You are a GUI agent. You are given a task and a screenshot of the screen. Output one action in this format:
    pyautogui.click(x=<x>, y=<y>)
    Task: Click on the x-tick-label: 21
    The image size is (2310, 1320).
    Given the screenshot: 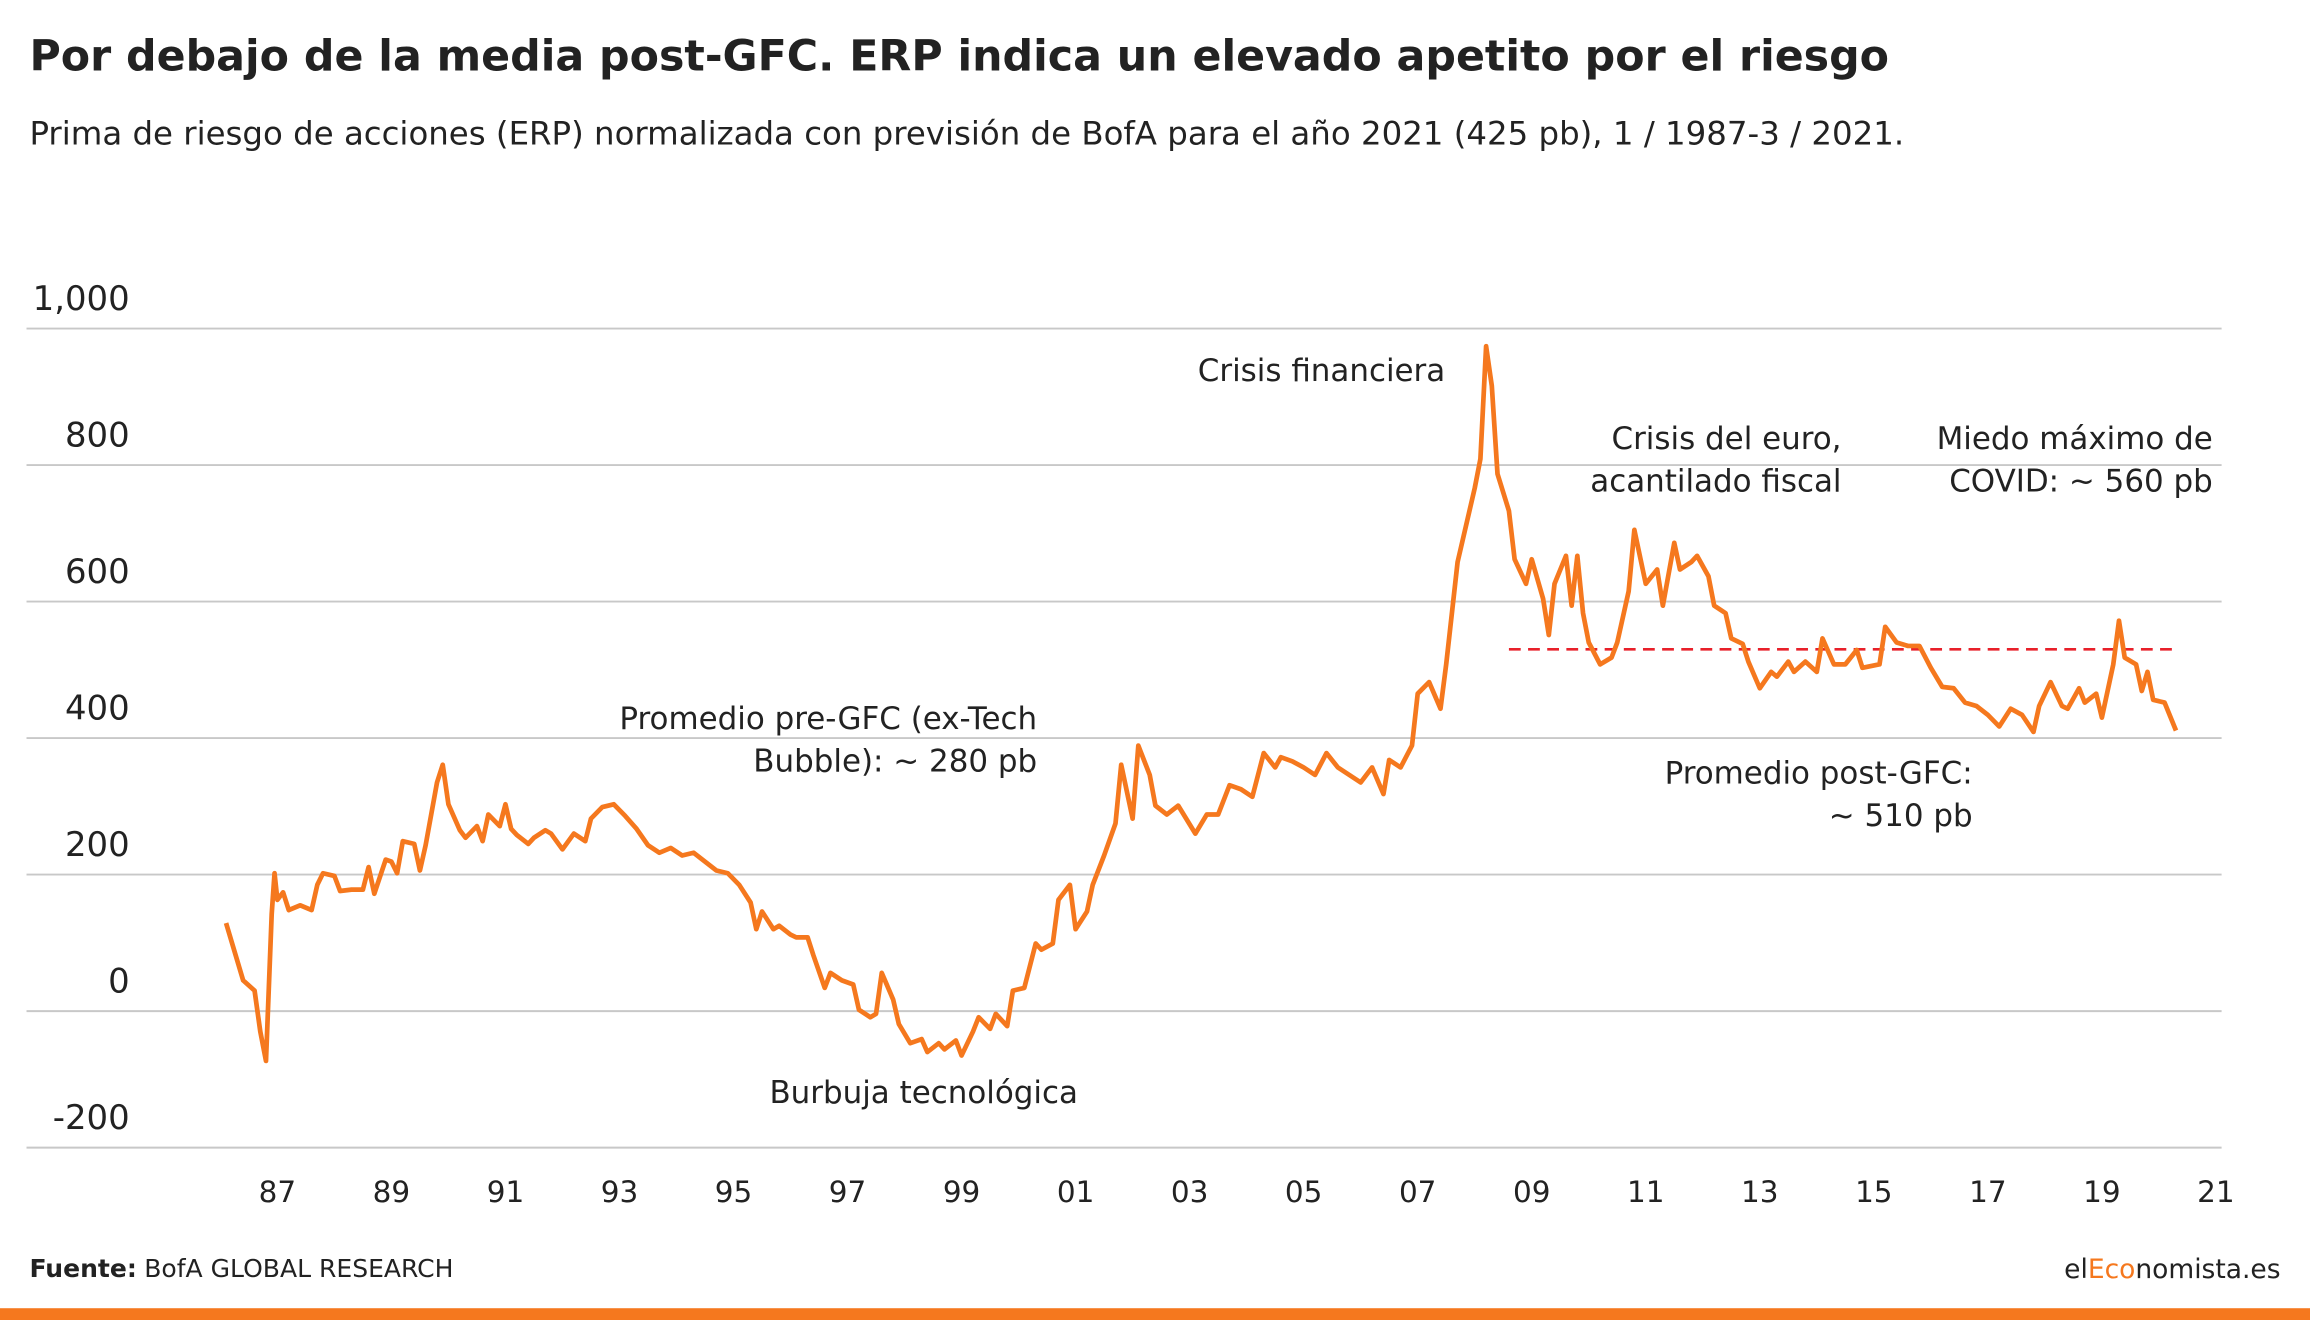 What is the action you would take?
    pyautogui.click(x=2215, y=1192)
    